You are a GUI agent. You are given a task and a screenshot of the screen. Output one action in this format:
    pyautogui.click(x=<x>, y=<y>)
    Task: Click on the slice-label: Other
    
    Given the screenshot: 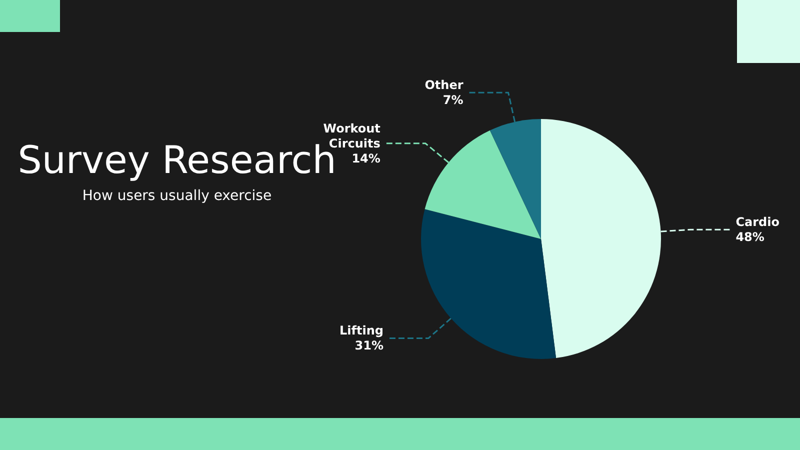 What is the action you would take?
    pyautogui.click(x=444, y=85)
    